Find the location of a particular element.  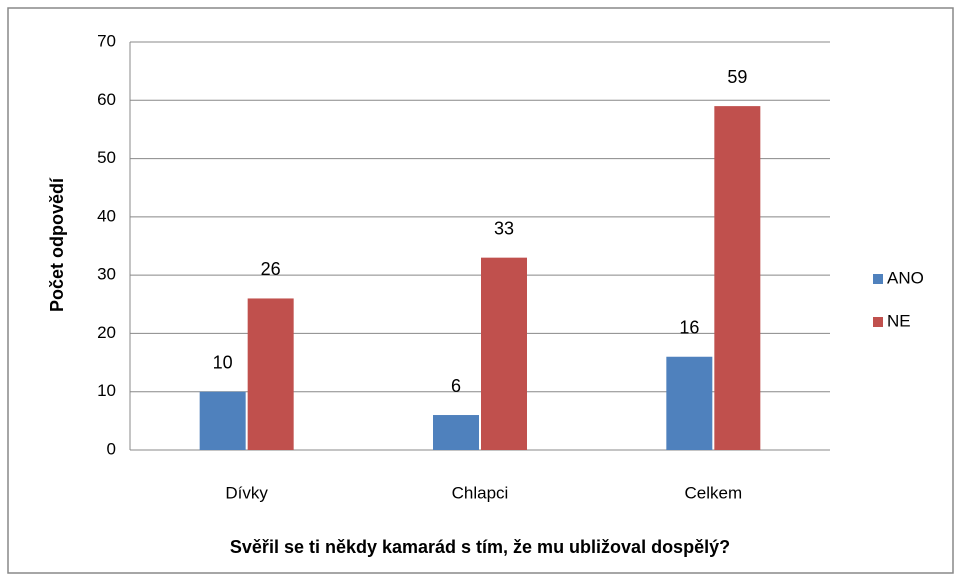

x-tick-label: Chlapci is located at coordinates (480, 492).